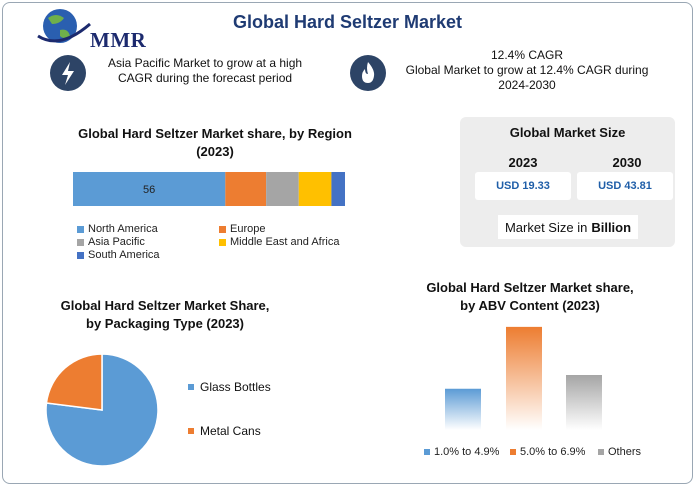  Describe the element at coordinates (116, 242) in the screenshot. I see `legend-label: Asia Pacific` at that location.